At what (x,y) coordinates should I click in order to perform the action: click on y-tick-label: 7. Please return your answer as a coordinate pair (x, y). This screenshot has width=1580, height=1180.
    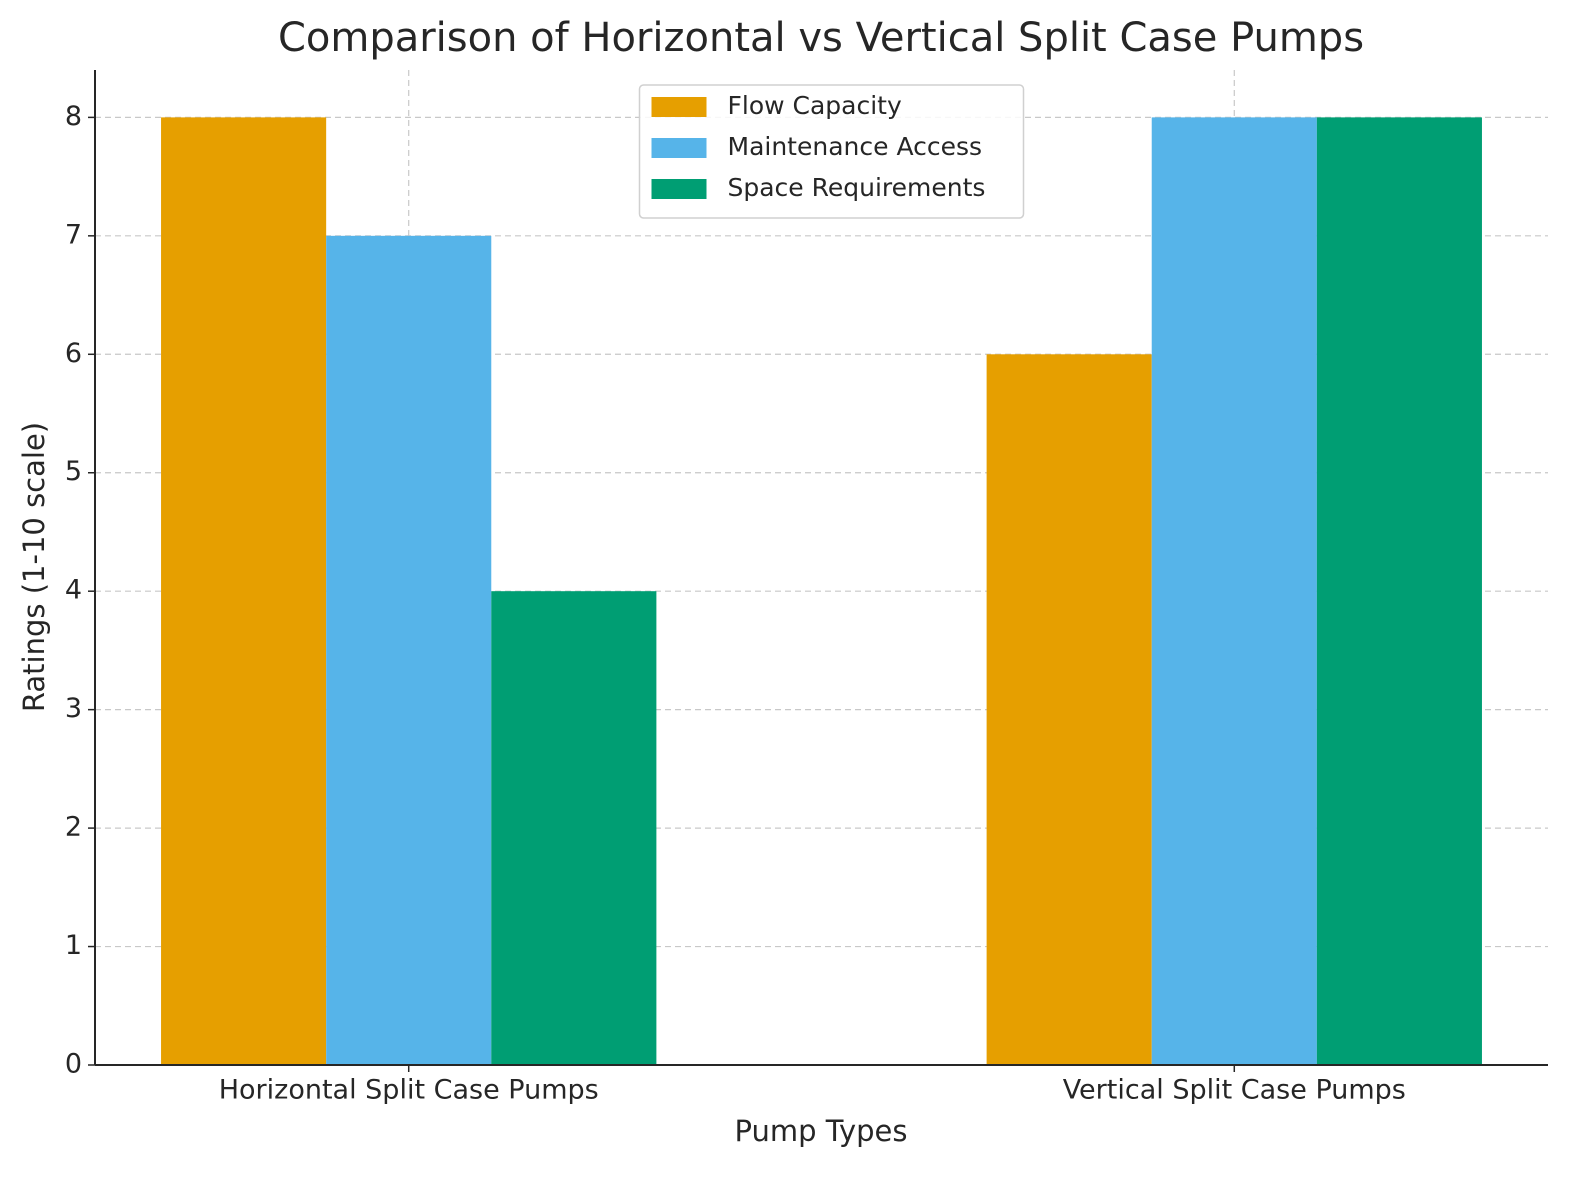
    Looking at the image, I should click on (73, 234).